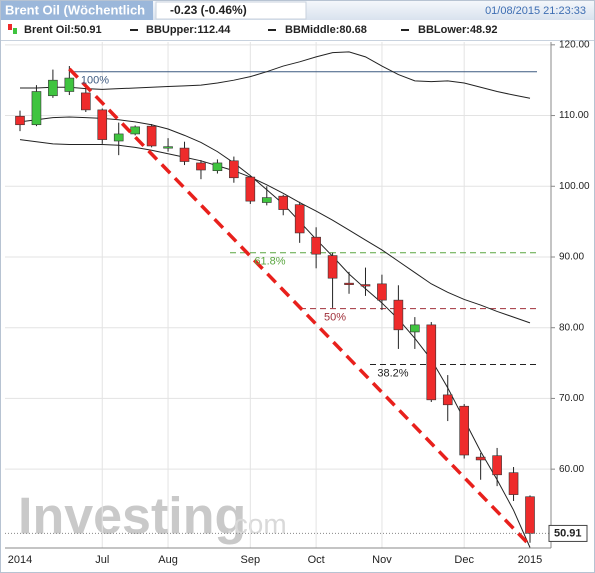  Describe the element at coordinates (571, 398) in the screenshot. I see `y-tick-label: 70.00` at that location.